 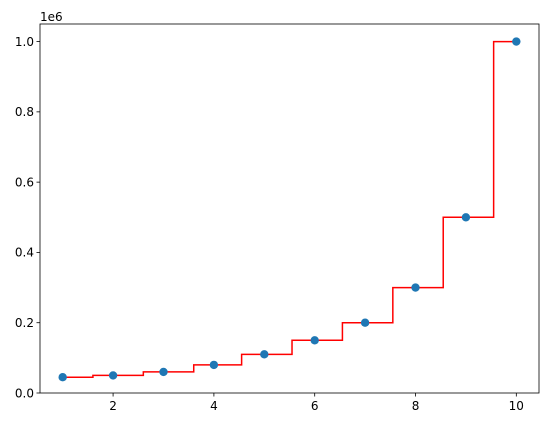 I want to click on x-tick-label: 6, so click(x=315, y=406).